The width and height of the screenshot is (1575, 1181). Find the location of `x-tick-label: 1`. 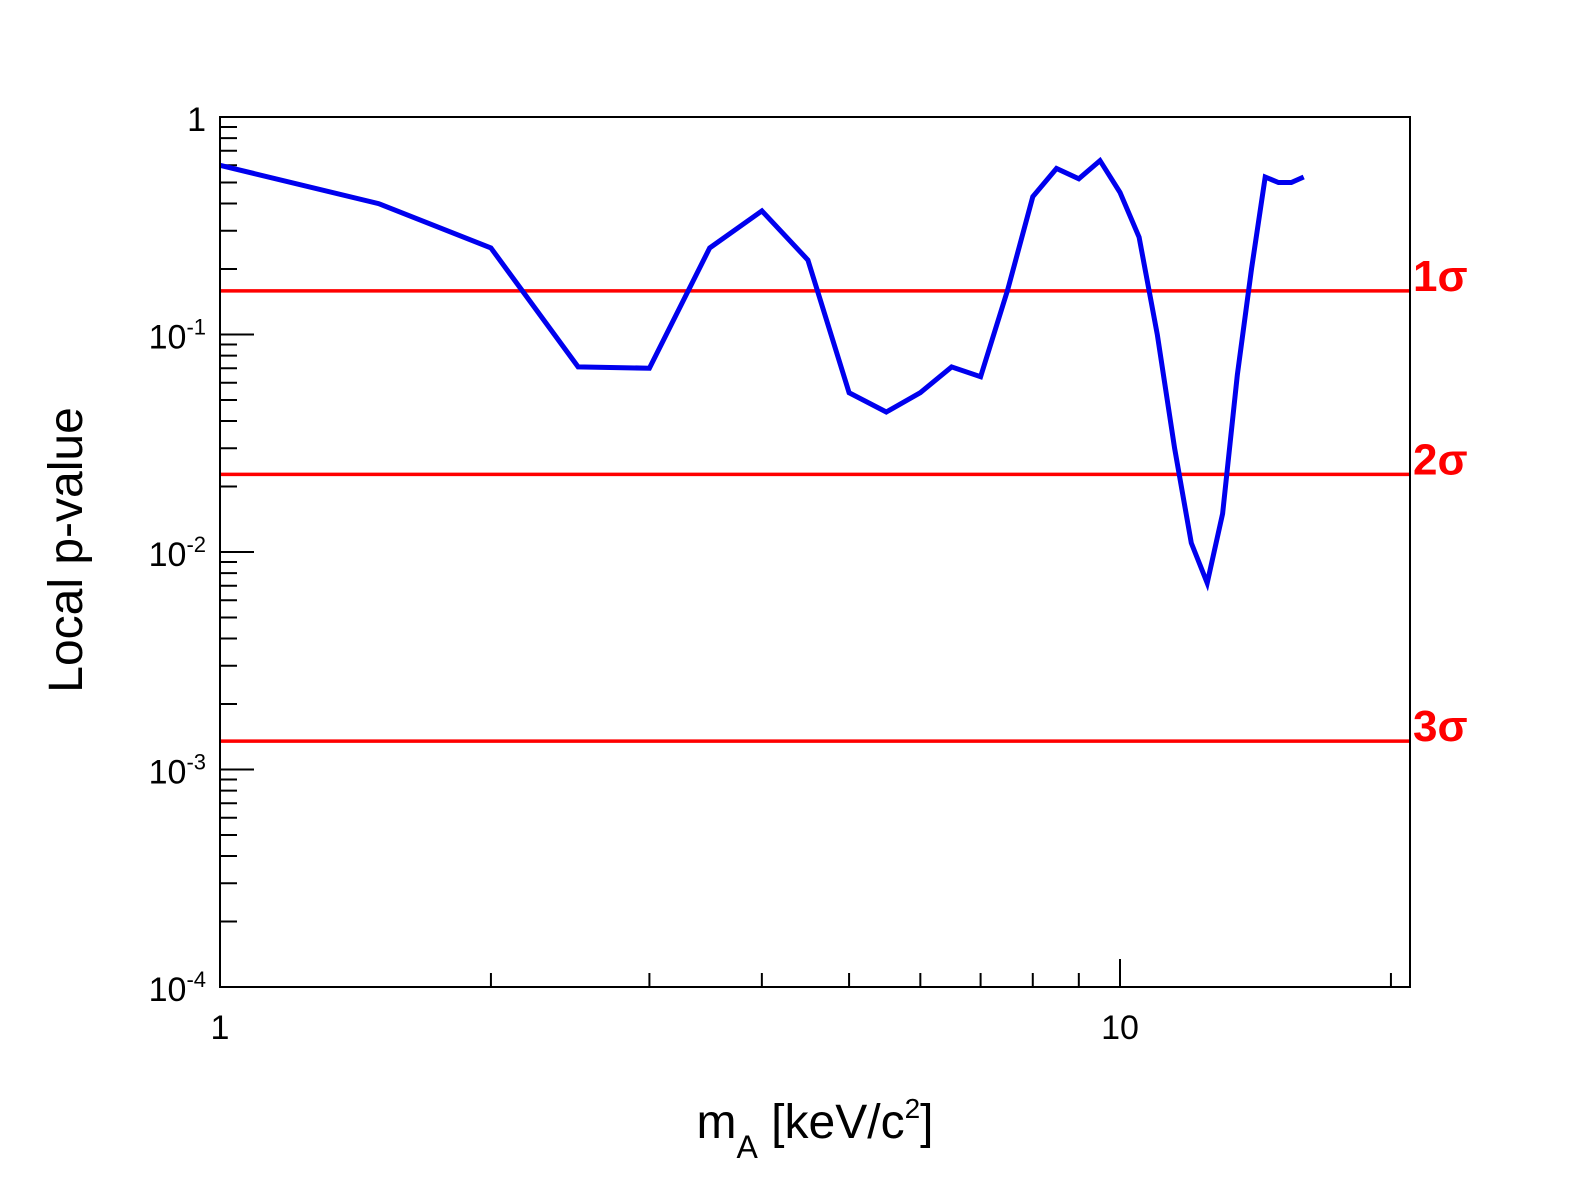

x-tick-label: 1 is located at coordinates (220, 1028).